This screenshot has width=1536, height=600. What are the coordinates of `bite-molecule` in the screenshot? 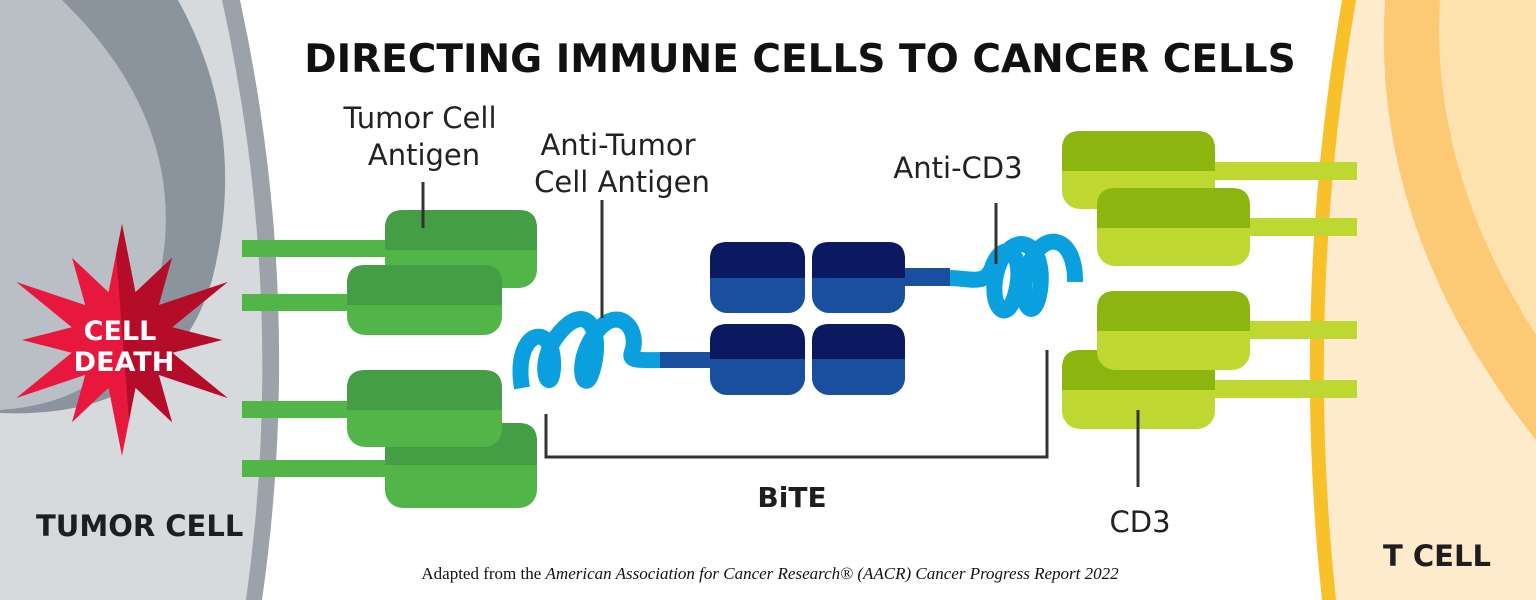 It's located at (798, 314).